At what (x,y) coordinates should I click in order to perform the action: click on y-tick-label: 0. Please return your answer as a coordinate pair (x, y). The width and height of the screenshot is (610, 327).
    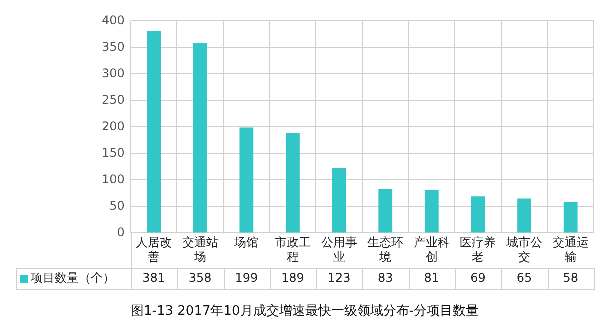
    Looking at the image, I should click on (121, 232).